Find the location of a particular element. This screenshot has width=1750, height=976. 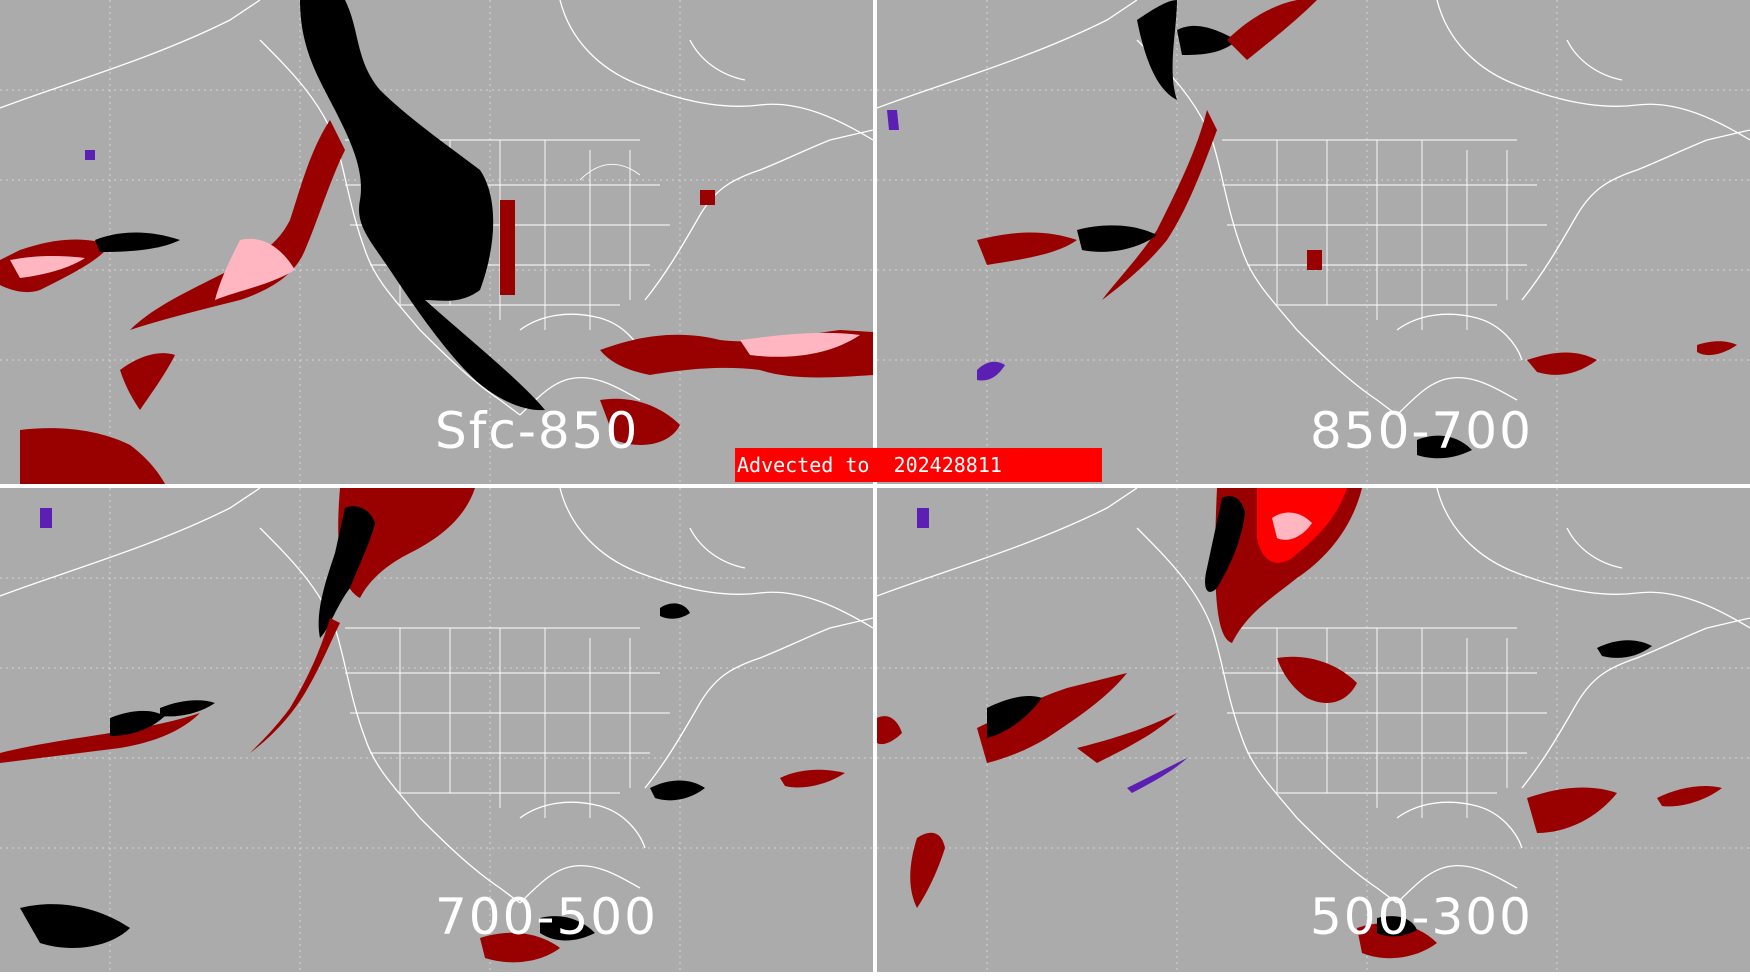

advection-banner: Advected to 202428811 is located at coordinates (918, 465).